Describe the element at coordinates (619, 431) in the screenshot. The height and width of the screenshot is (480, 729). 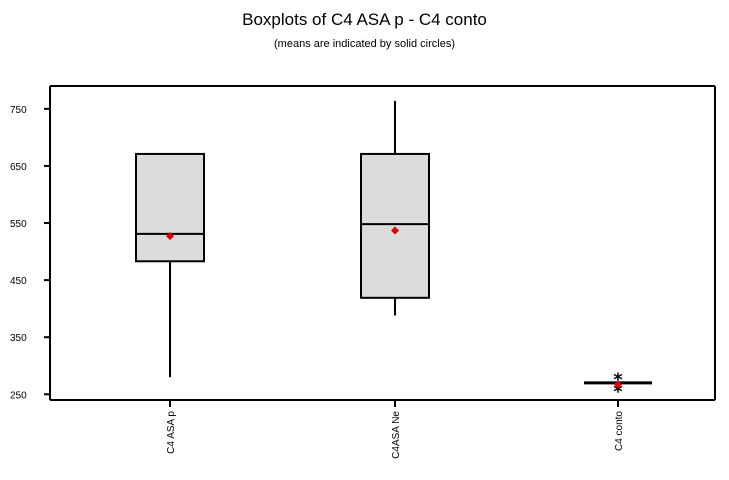
I see `x-tick-label: C4 conto` at that location.